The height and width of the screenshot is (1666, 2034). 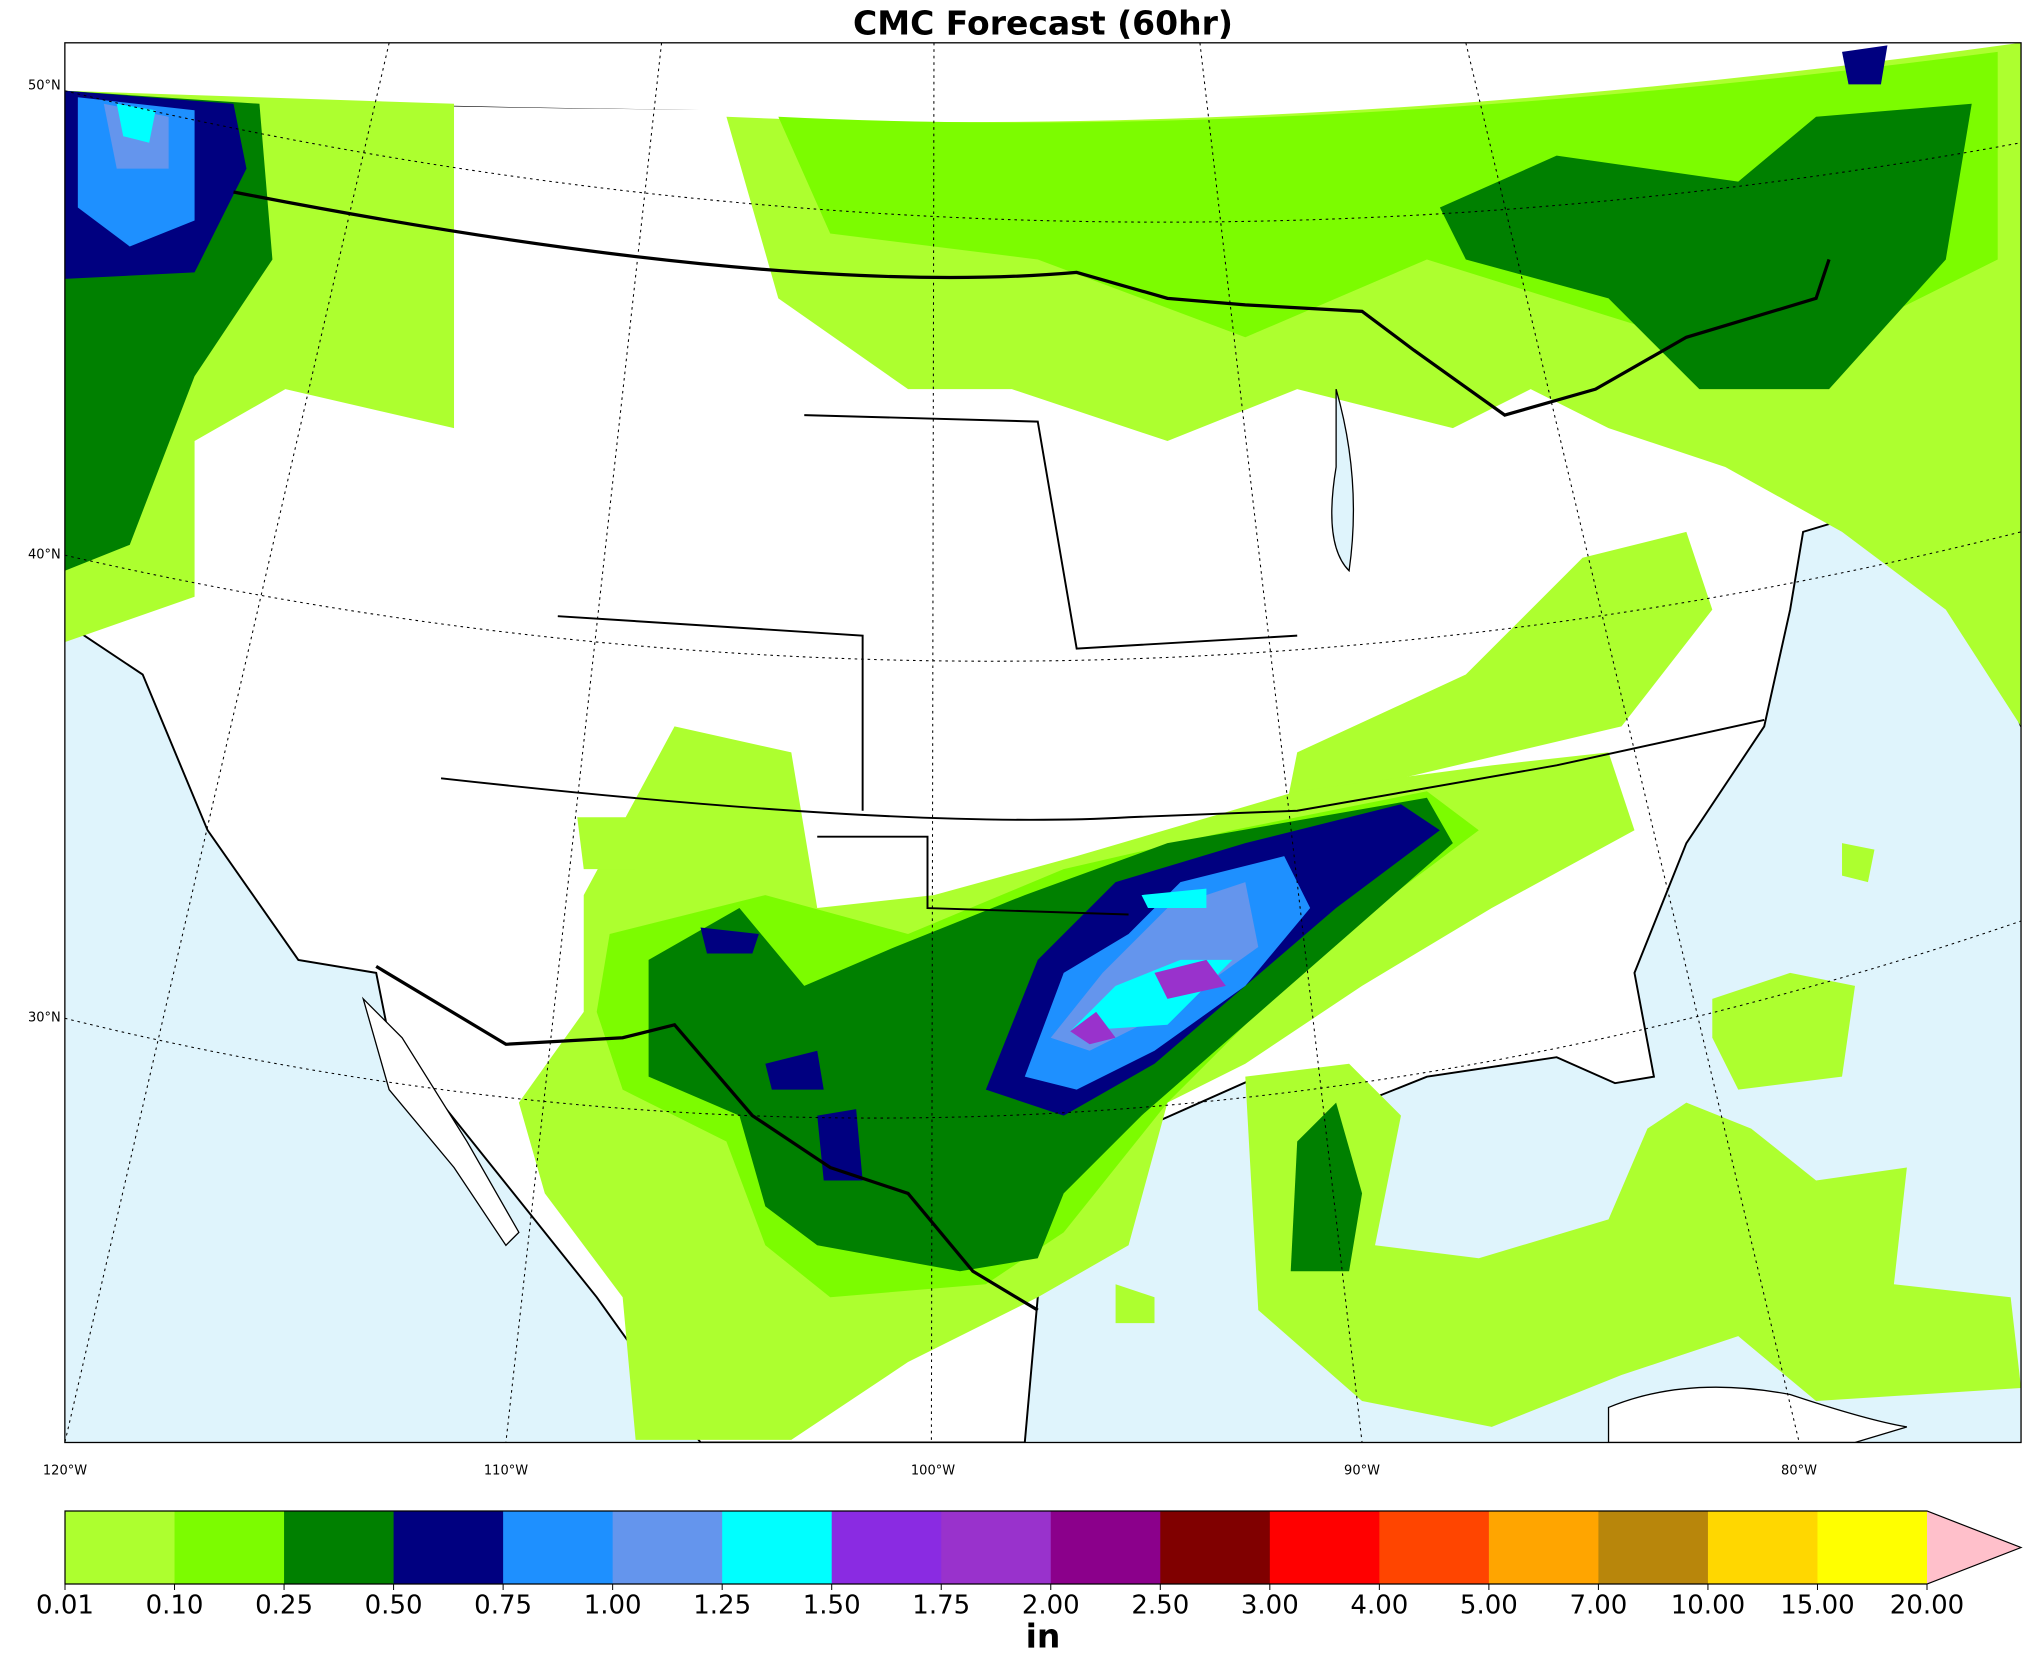 I want to click on colorbar-tick-label: 7.00, so click(x=1598, y=1606).